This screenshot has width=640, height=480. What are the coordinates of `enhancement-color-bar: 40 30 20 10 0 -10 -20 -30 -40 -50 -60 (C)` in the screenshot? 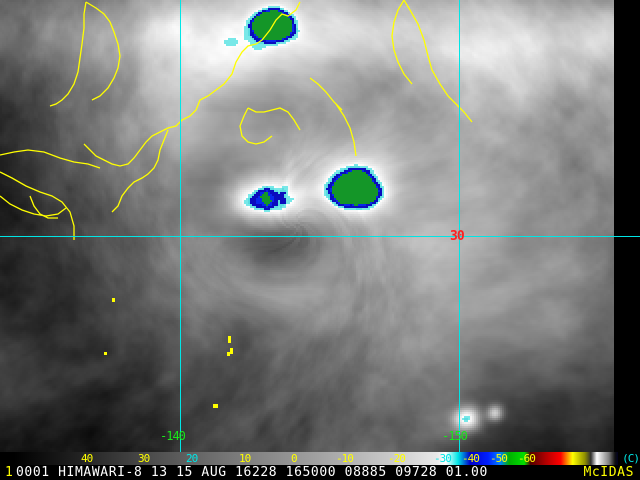 It's located at (320, 458).